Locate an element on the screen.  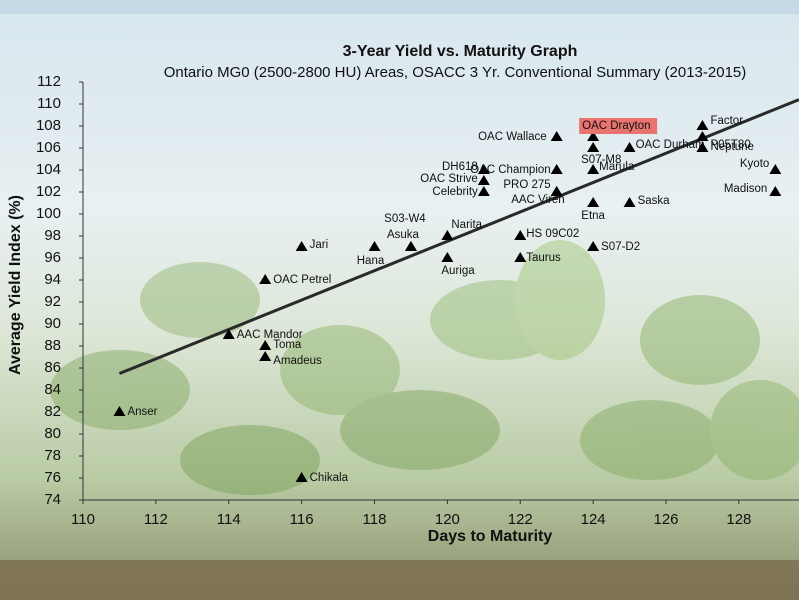
y-tick-label: 78 is located at coordinates (52, 455).